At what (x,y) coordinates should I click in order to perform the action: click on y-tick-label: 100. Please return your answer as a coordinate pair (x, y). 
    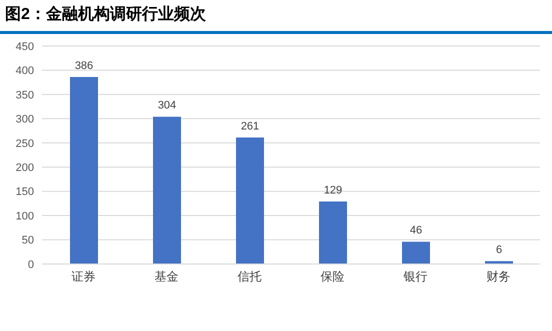
    Looking at the image, I should click on (25, 216).